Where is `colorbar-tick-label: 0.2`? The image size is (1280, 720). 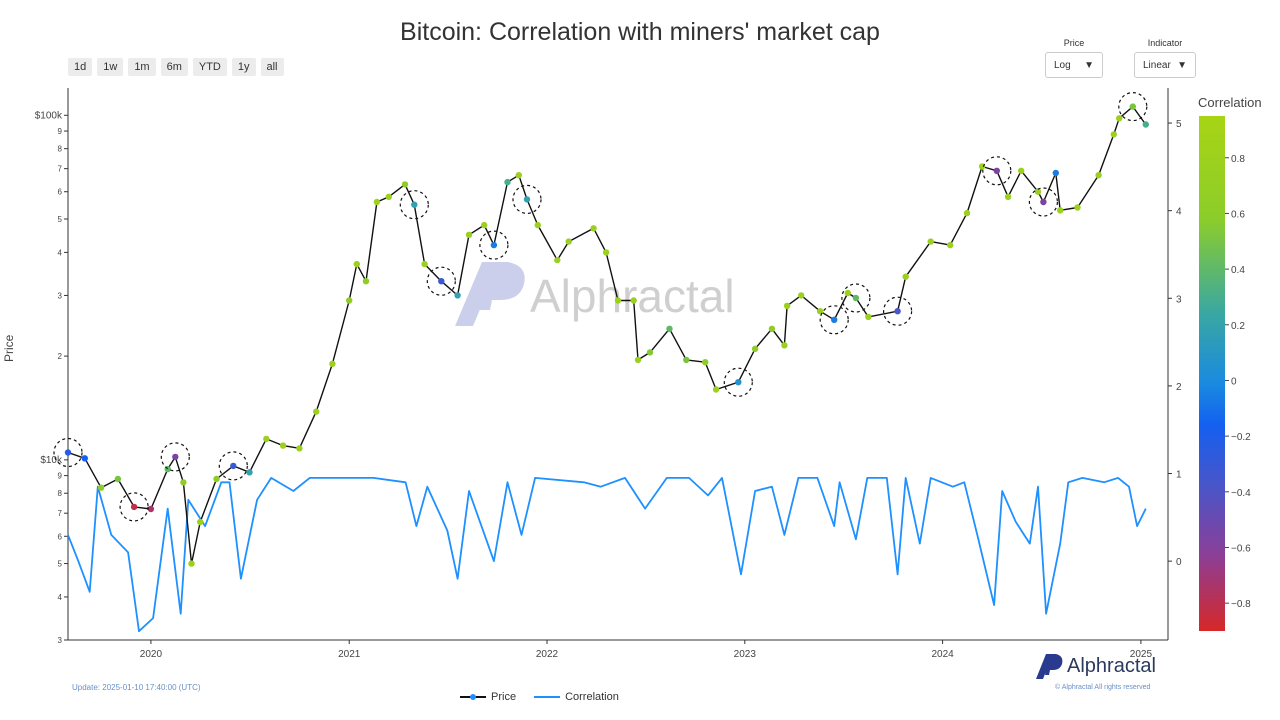
colorbar-tick-label: 0.2 is located at coordinates (1238, 326).